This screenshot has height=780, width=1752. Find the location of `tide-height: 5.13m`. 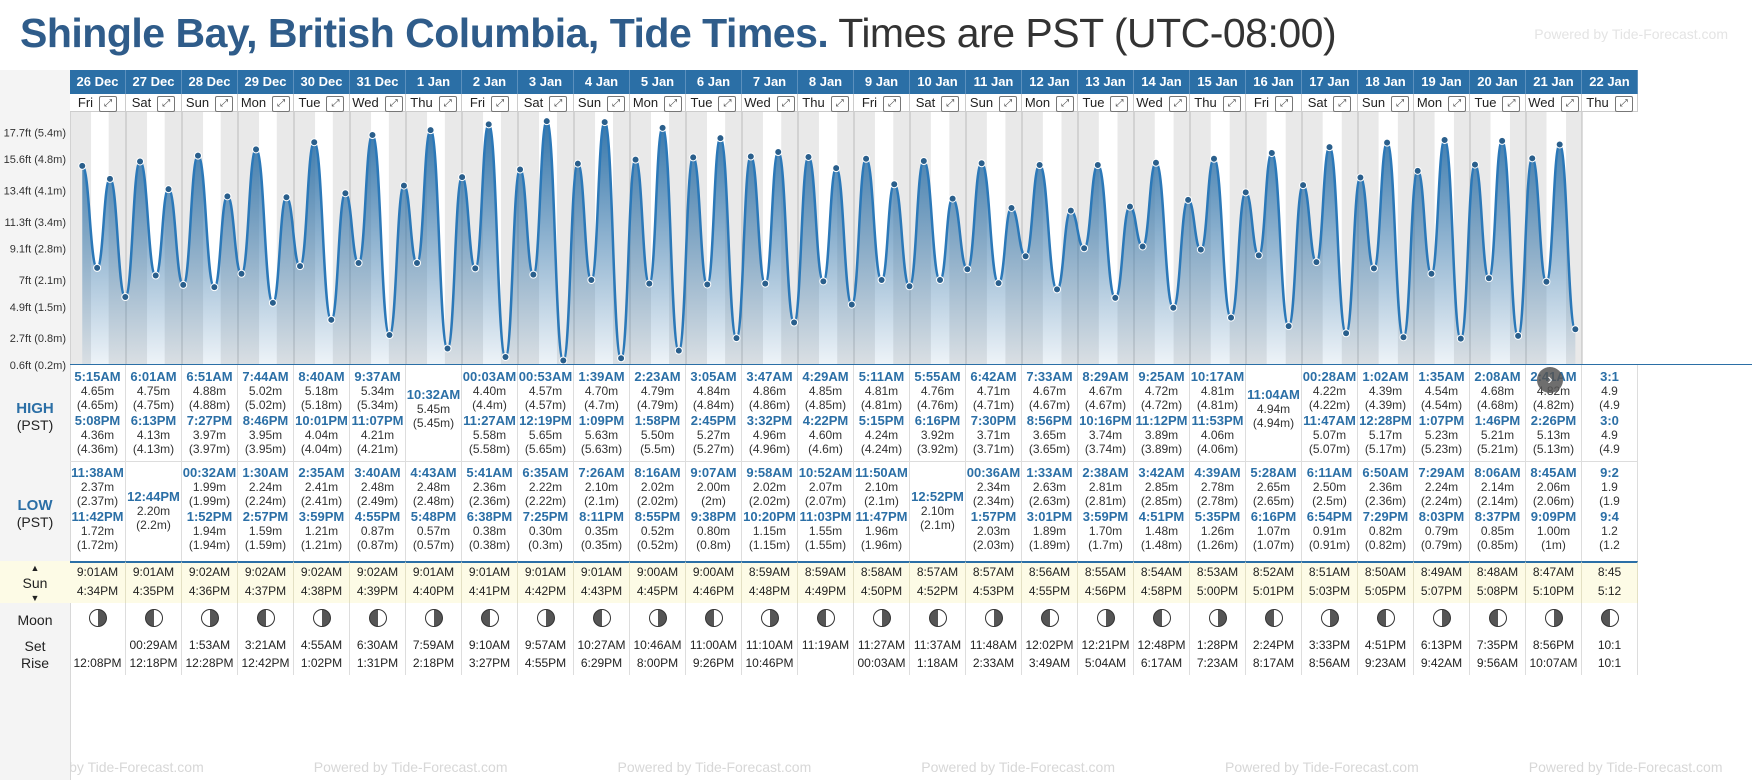

tide-height: 5.13m is located at coordinates (1553, 435).